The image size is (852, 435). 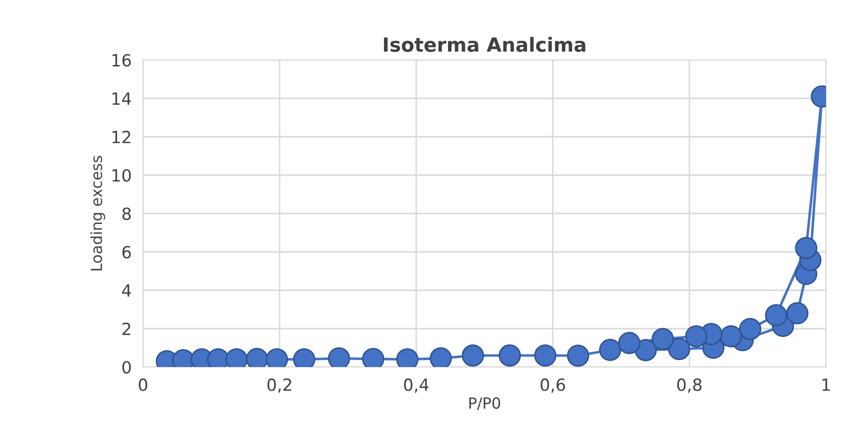 What do you see at coordinates (126, 213) in the screenshot?
I see `y-tick-label: 8` at bounding box center [126, 213].